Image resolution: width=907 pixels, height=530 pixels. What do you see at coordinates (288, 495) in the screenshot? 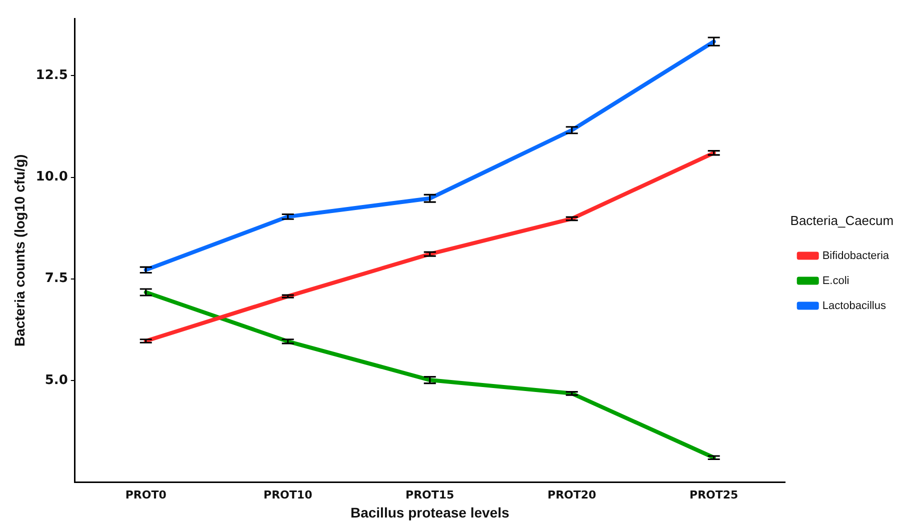
I see `x-tick-label: PROT10` at bounding box center [288, 495].